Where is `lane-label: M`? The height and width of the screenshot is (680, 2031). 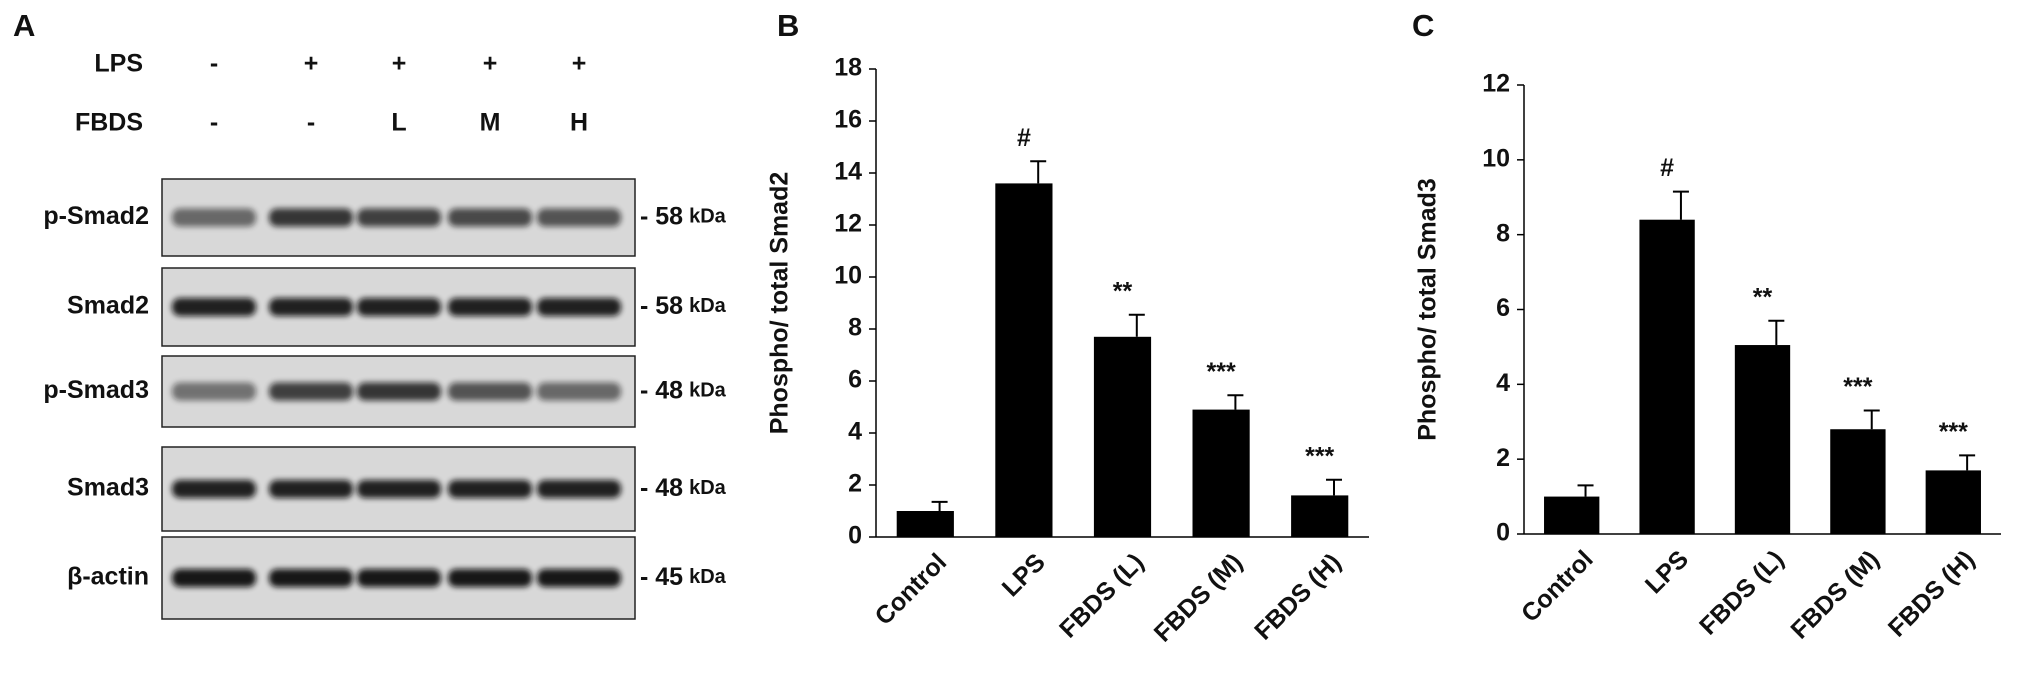
lane-label: M is located at coordinates (490, 123).